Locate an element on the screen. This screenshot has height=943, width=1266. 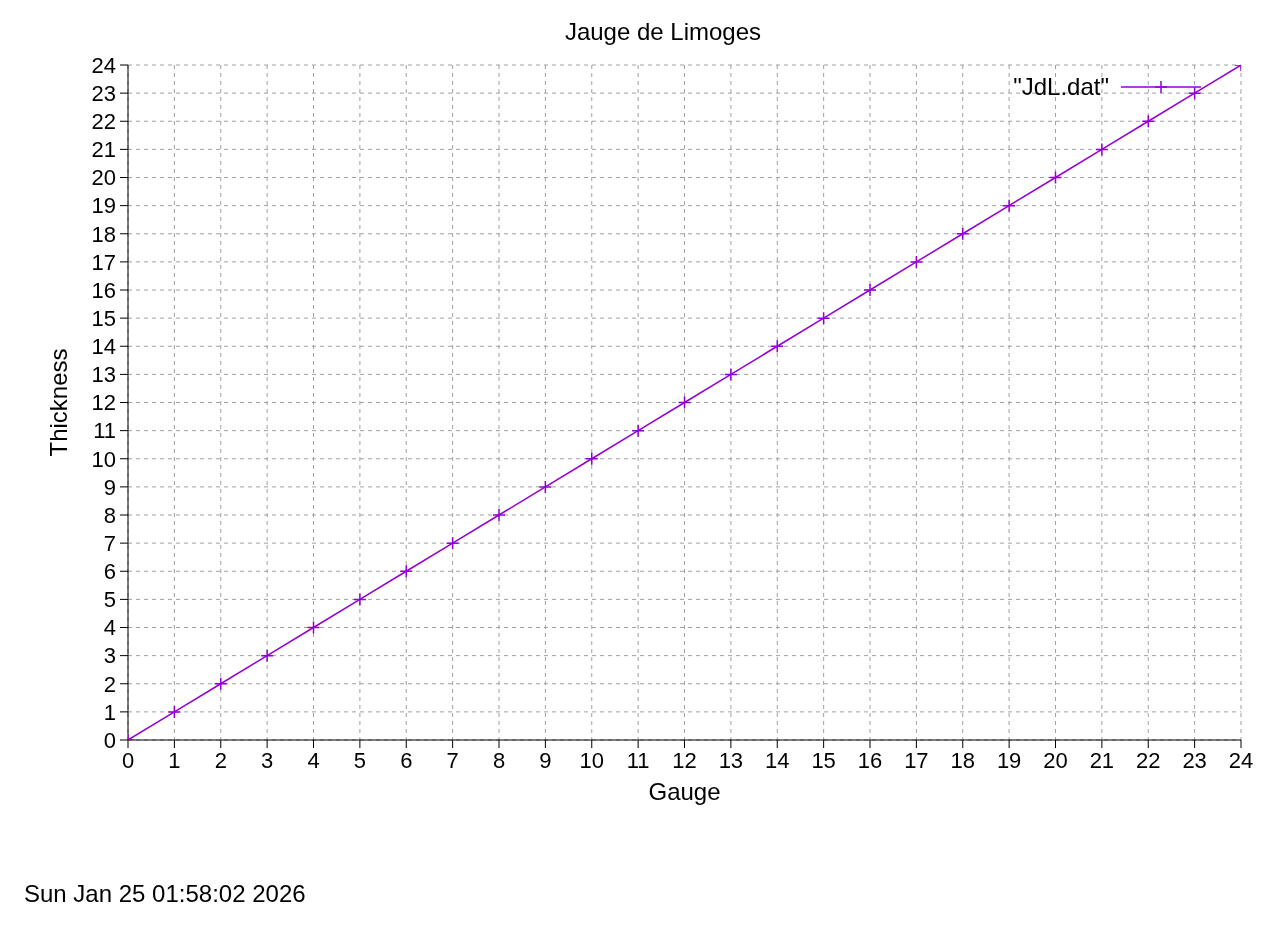
x-tick-label: 11 is located at coordinates (638, 760).